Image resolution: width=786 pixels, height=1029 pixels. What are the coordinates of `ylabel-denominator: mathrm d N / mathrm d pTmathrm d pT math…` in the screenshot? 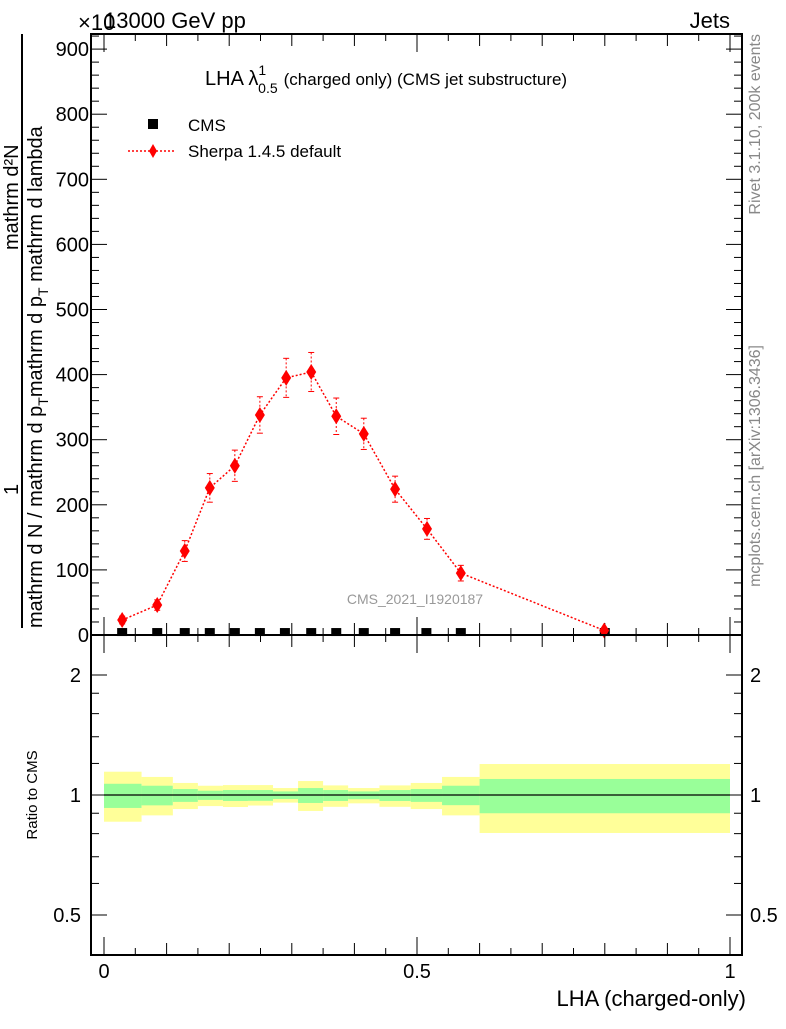 It's located at (38, 376).